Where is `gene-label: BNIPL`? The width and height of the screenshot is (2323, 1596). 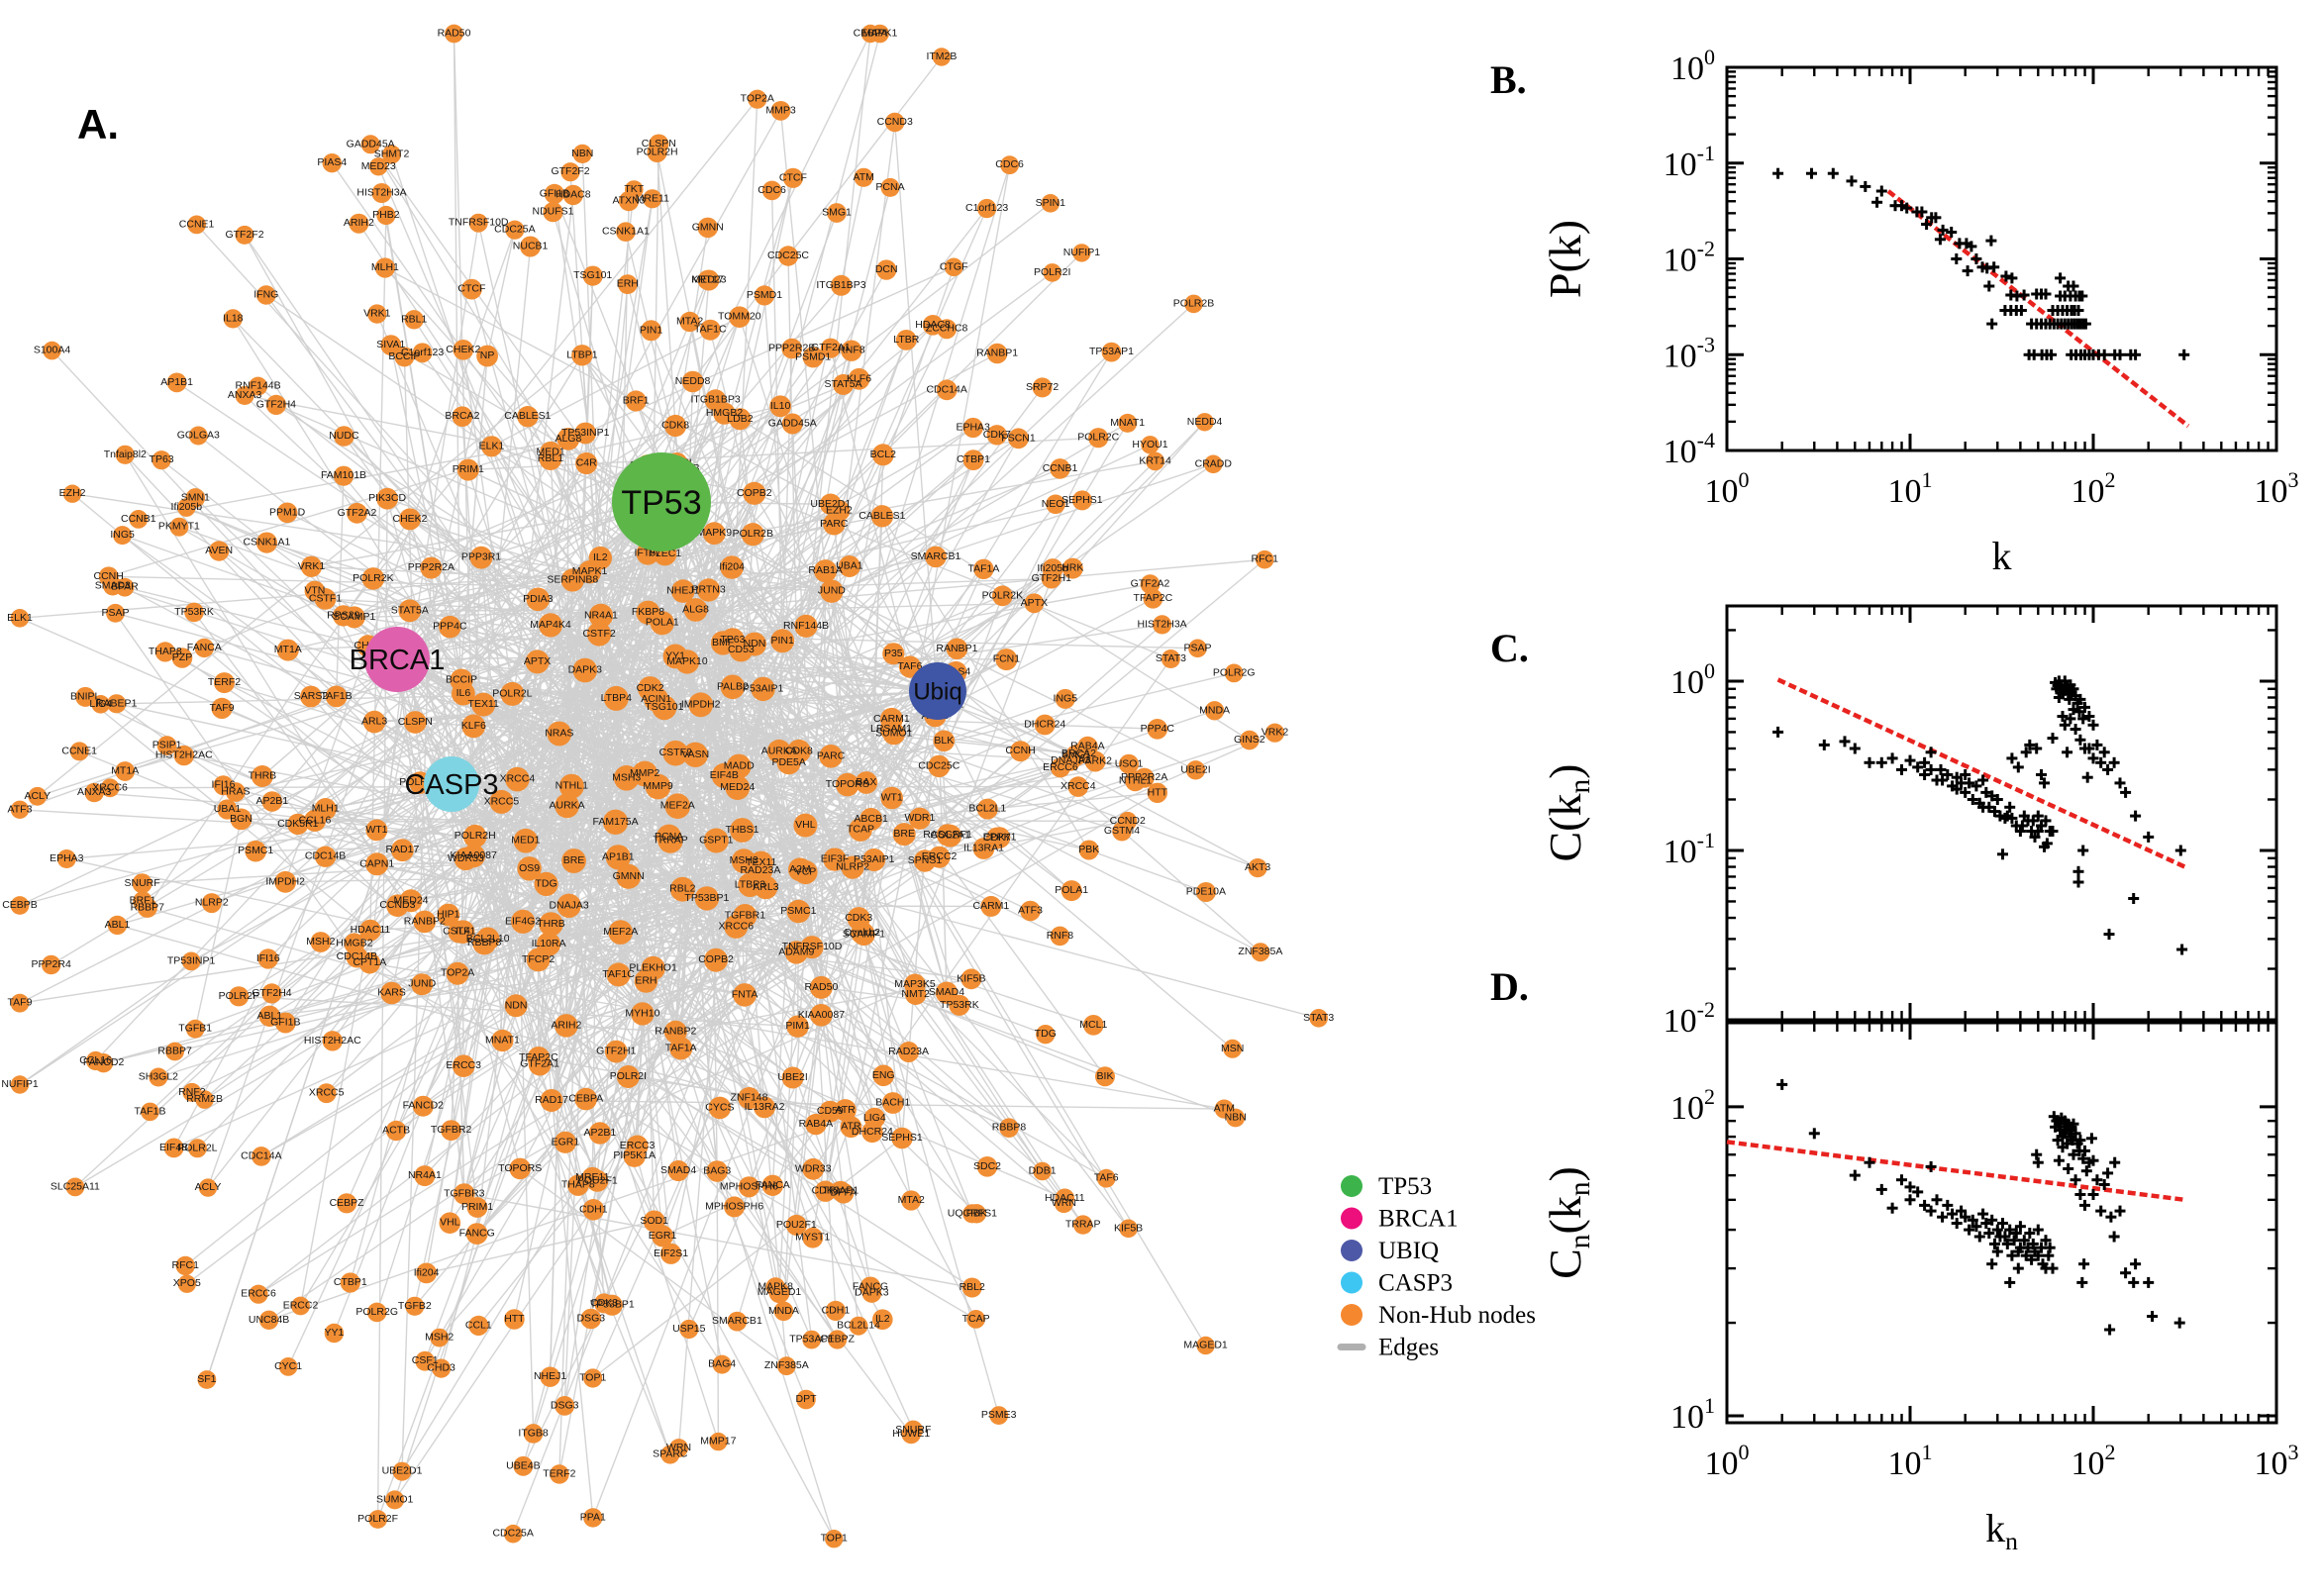
gene-label: BNIPL is located at coordinates (85, 696).